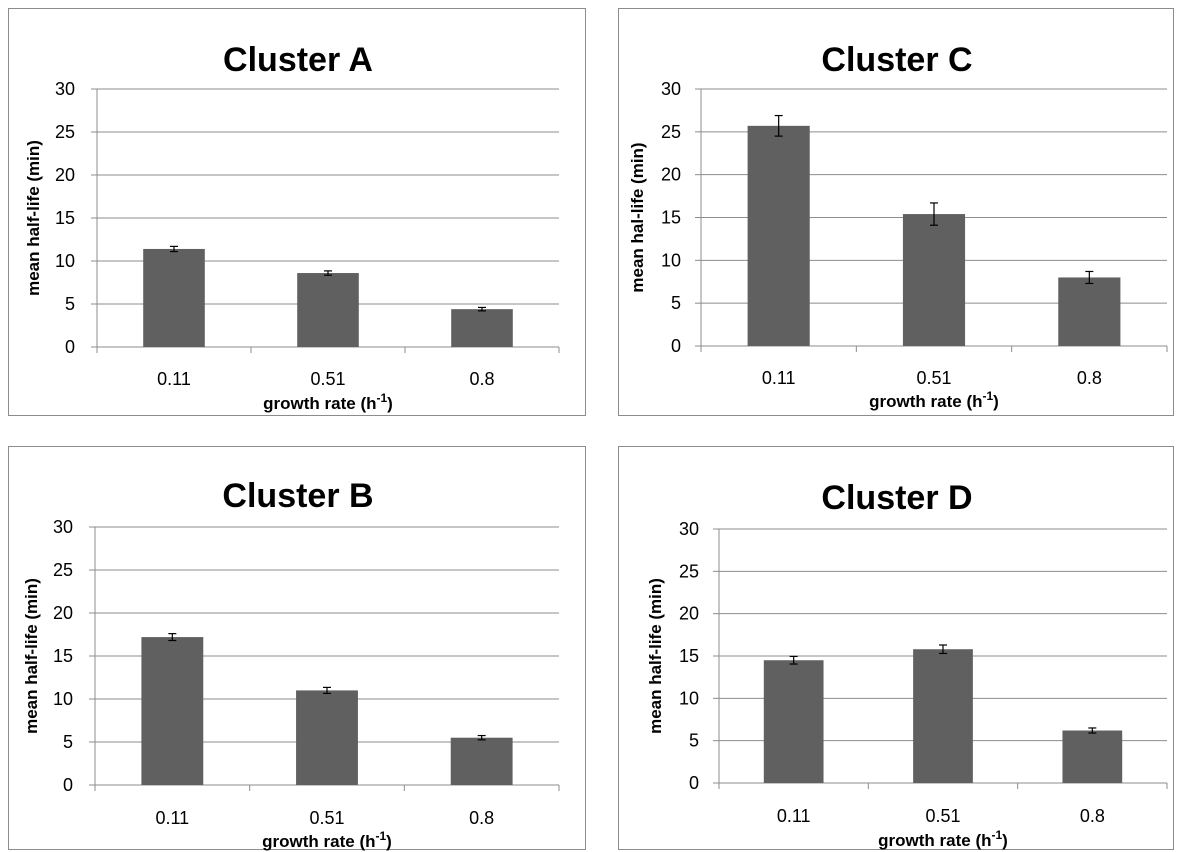  I want to click on chart-title: Cluster A, so click(298, 60).